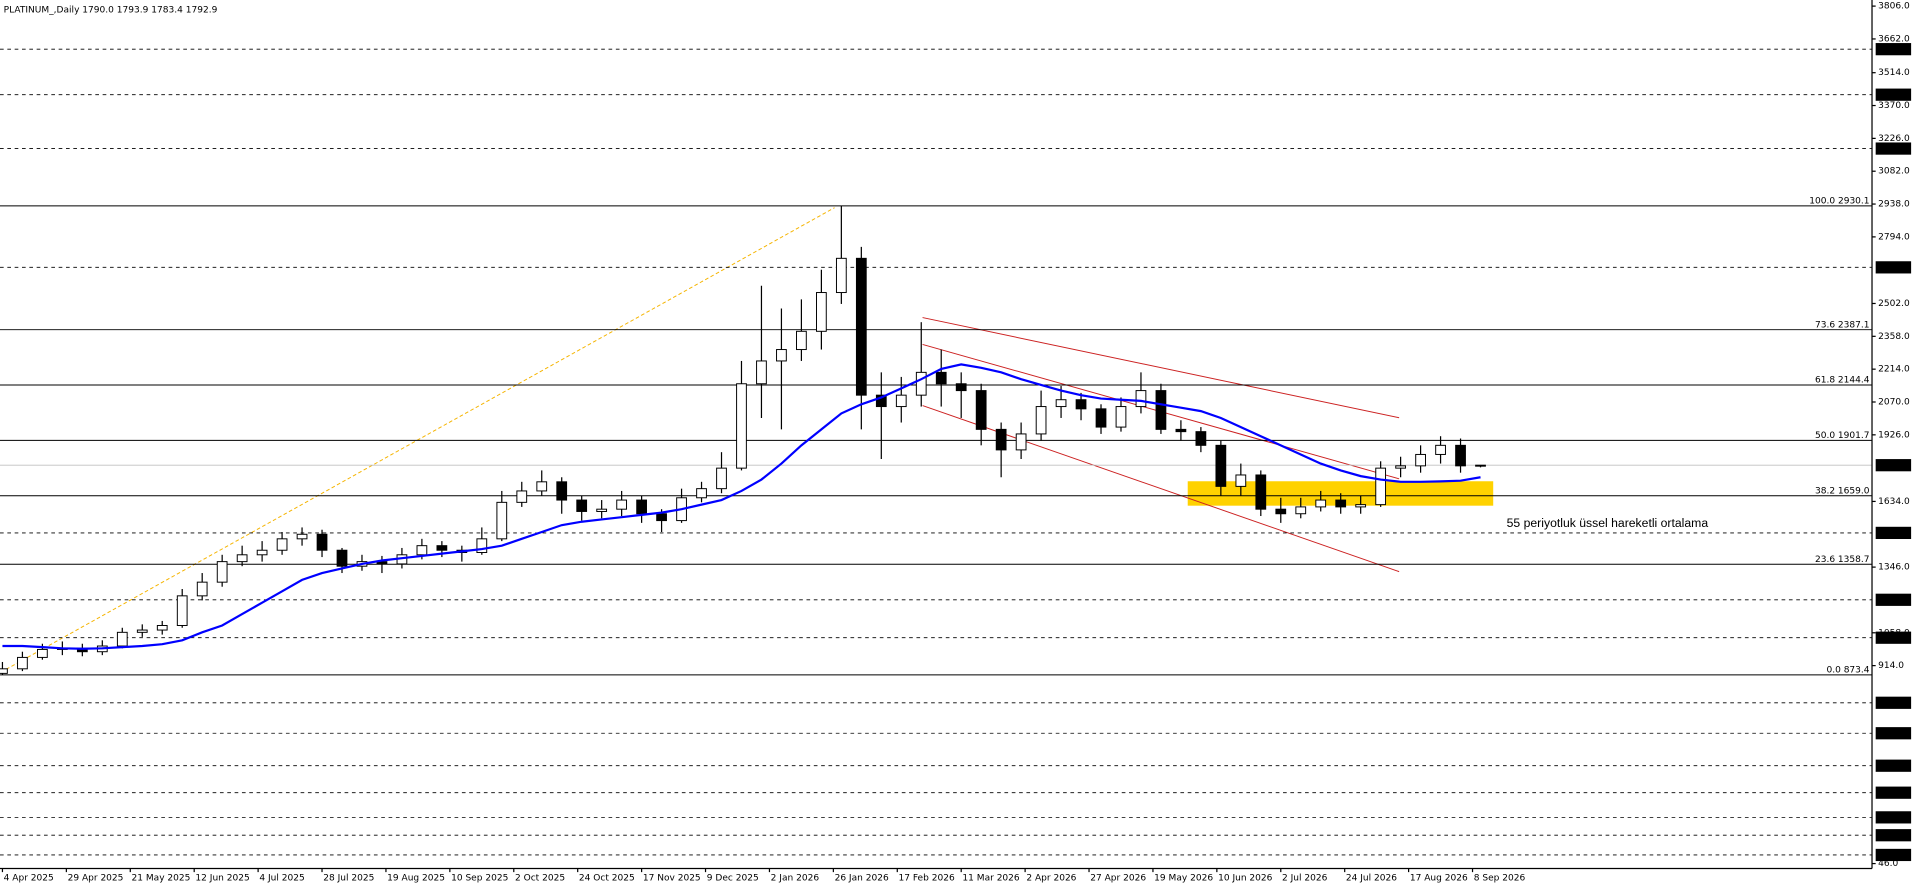 This screenshot has width=1916, height=888. What do you see at coordinates (1894, 403) in the screenshot?
I see `y-tick-label: 2070.0` at bounding box center [1894, 403].